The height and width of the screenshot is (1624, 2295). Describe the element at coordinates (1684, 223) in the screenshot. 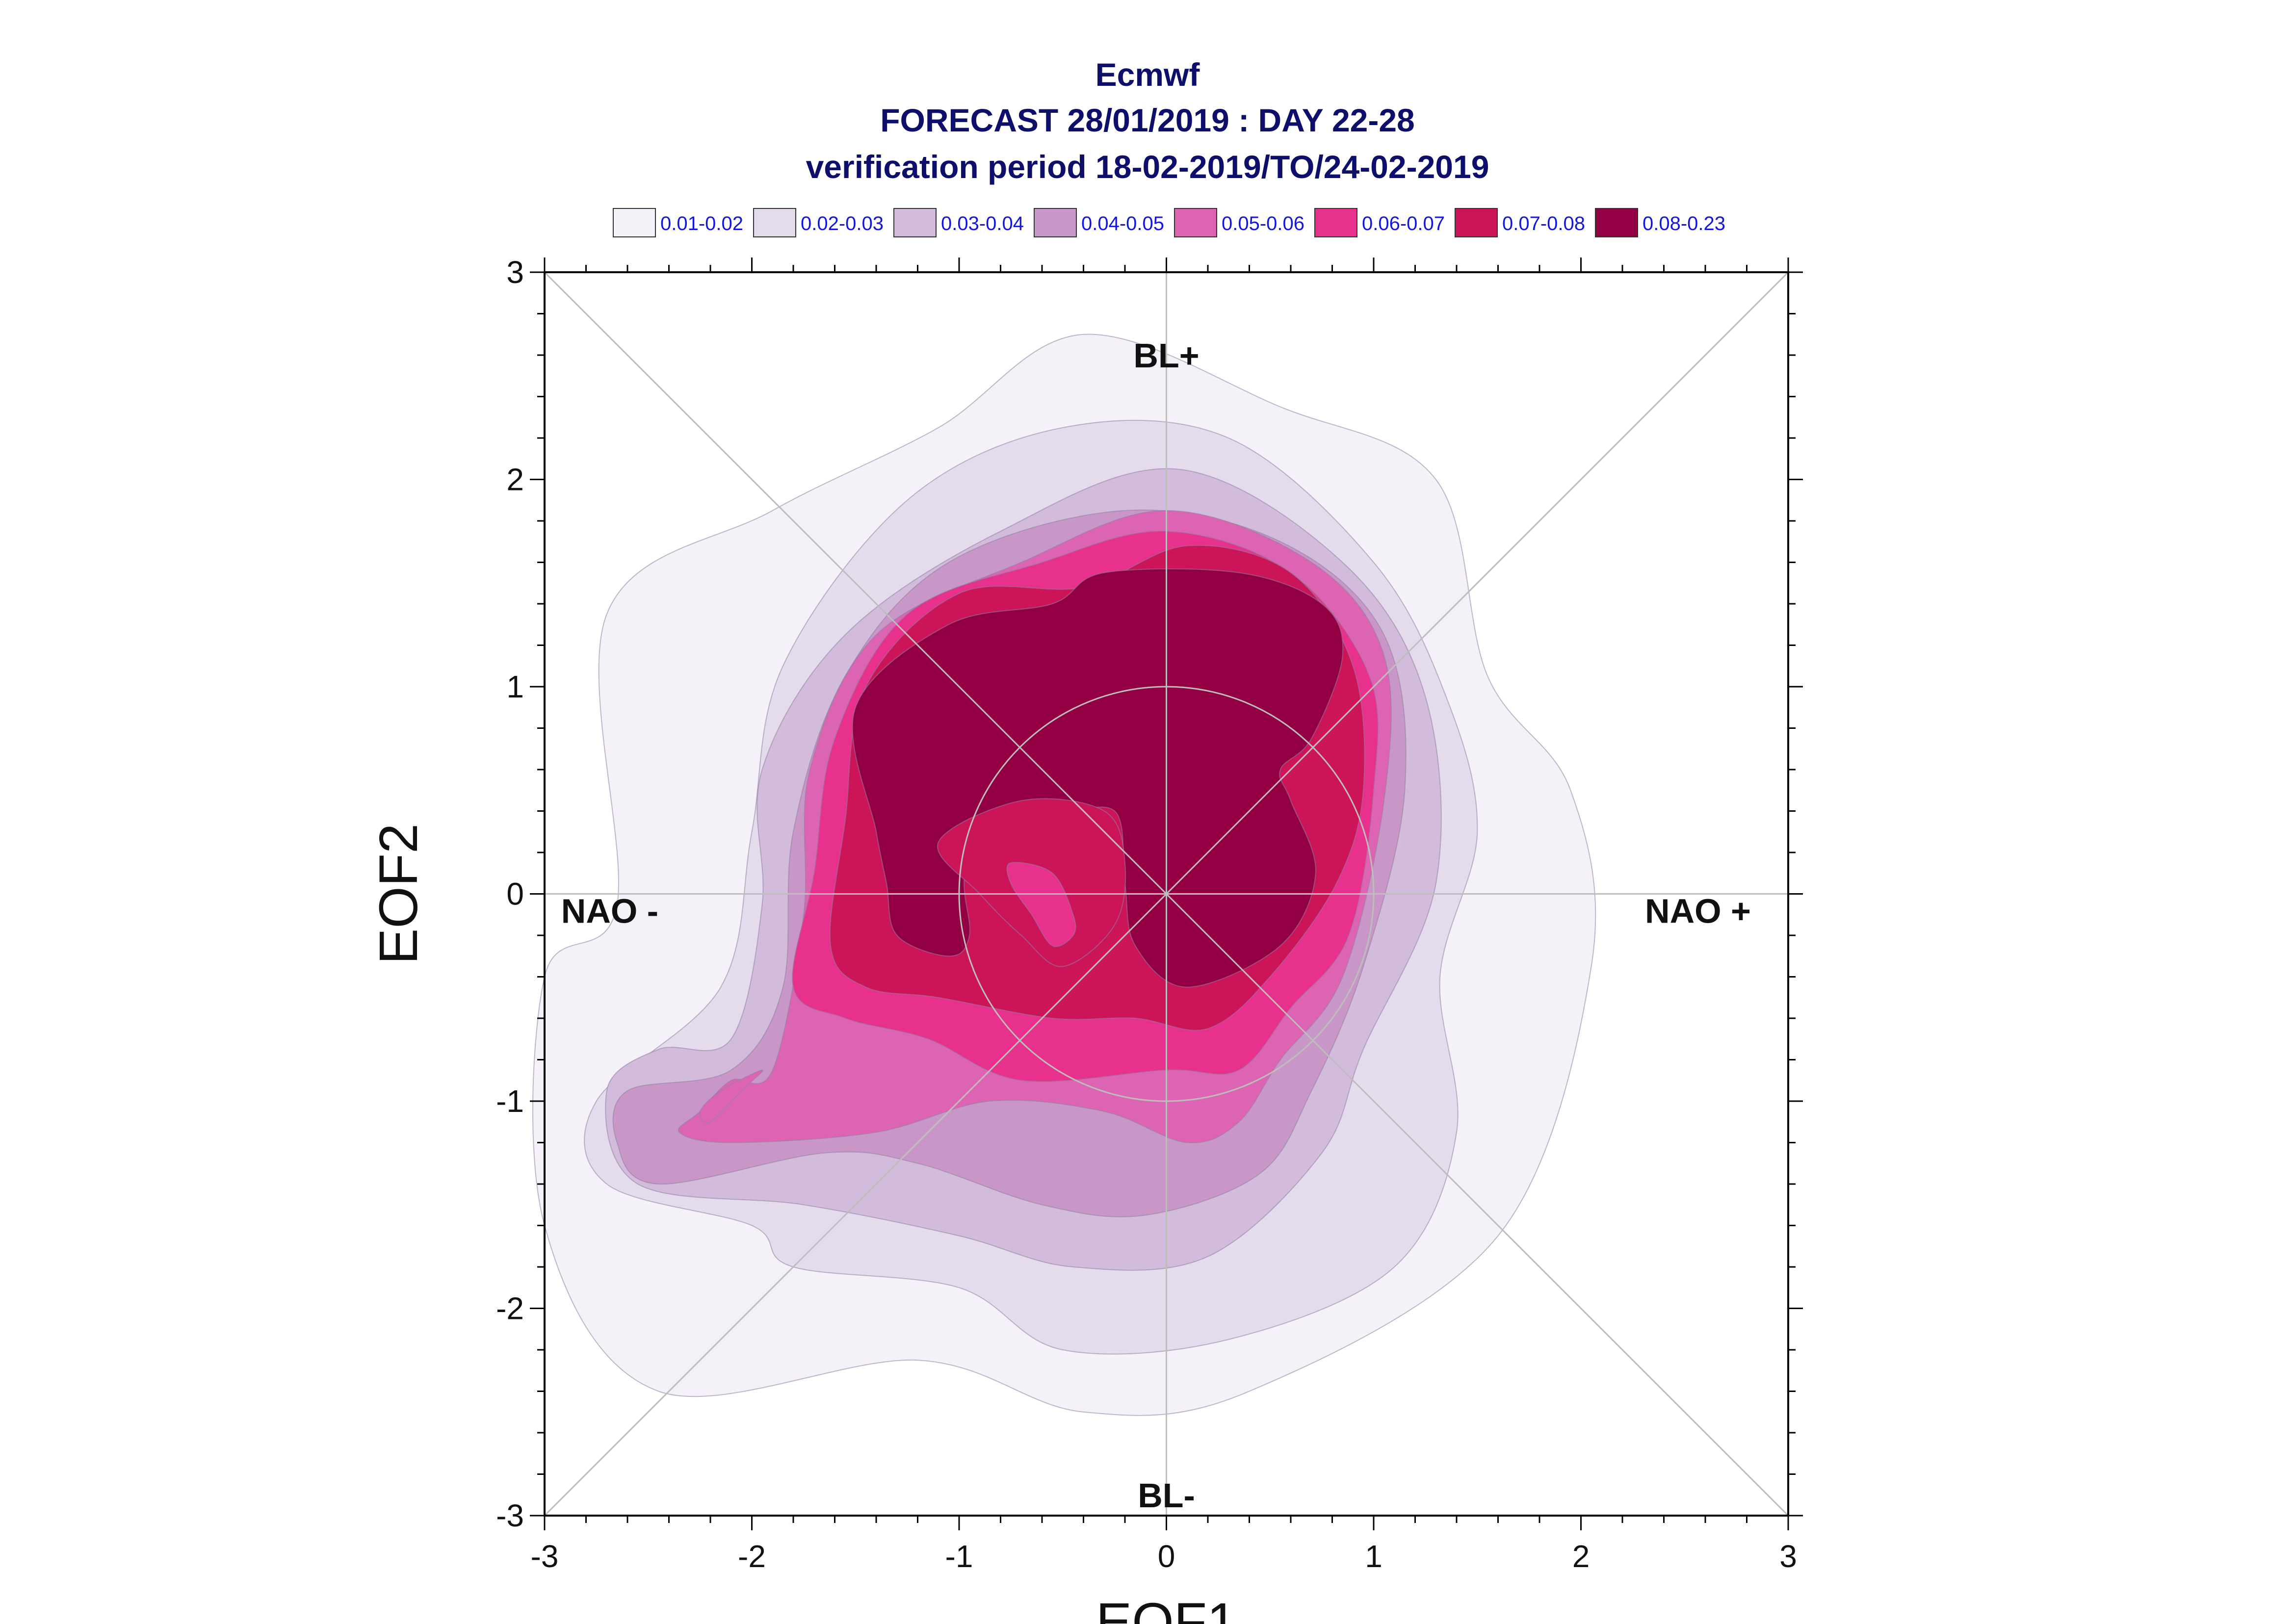

I see `legend-label: 0.08-0.23` at that location.